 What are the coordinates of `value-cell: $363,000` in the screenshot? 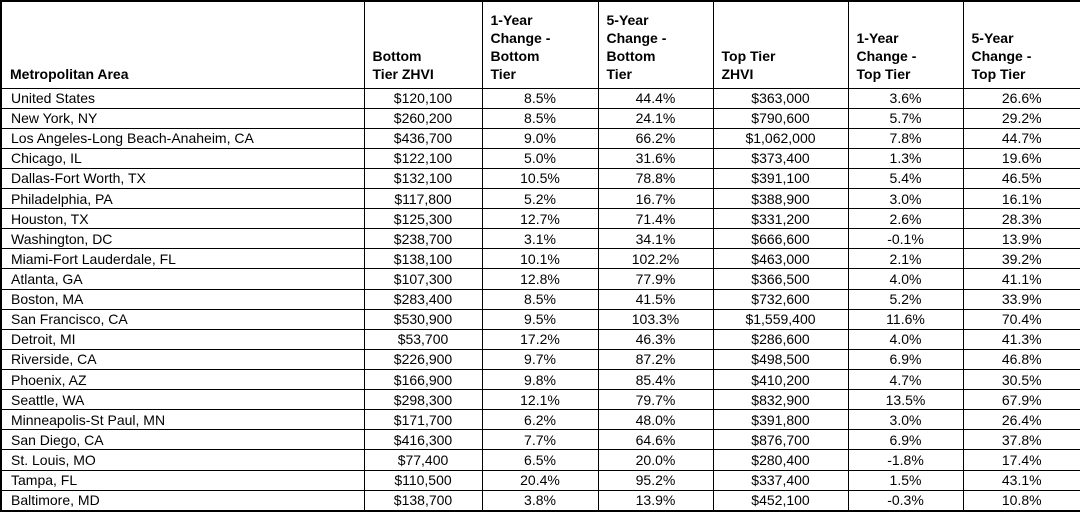 It's located at (780, 98).